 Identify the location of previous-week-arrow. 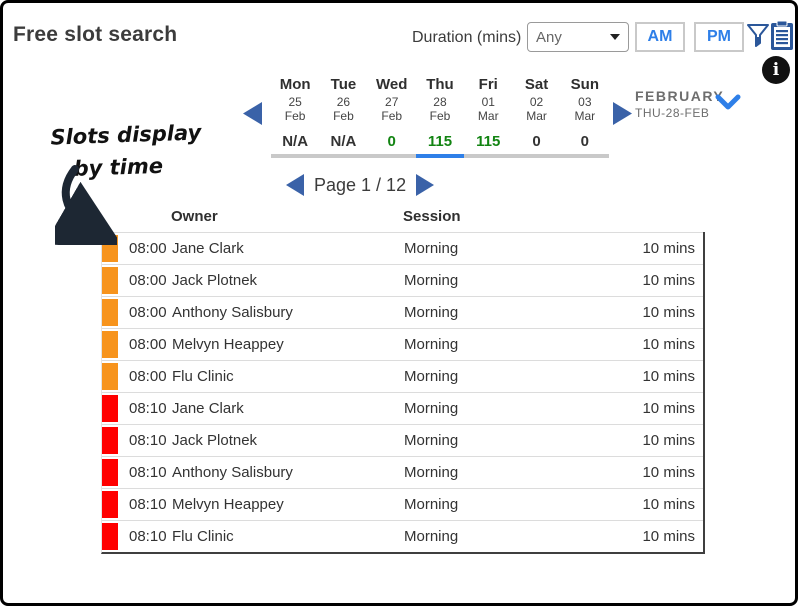
(252, 113).